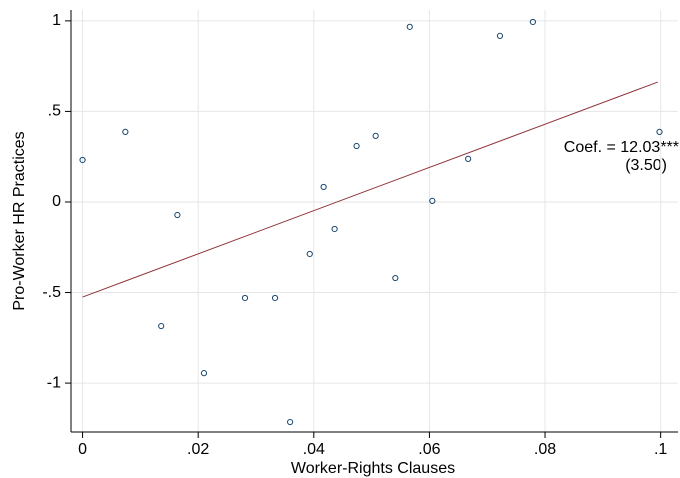  I want to click on y-tick-label: -1, so click(54, 382).